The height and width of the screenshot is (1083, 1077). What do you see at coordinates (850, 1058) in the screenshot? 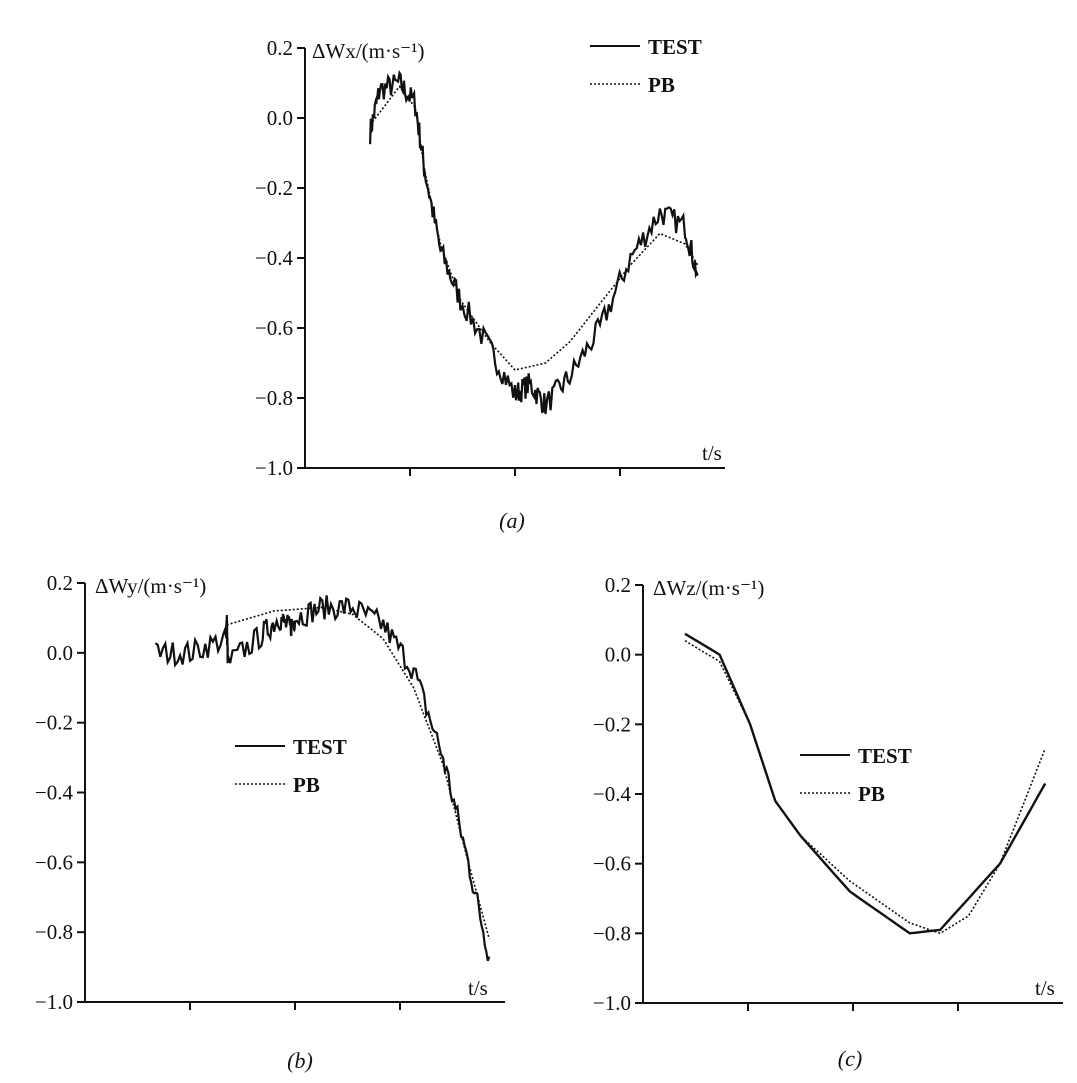
I see `panel-caption: (c)` at bounding box center [850, 1058].